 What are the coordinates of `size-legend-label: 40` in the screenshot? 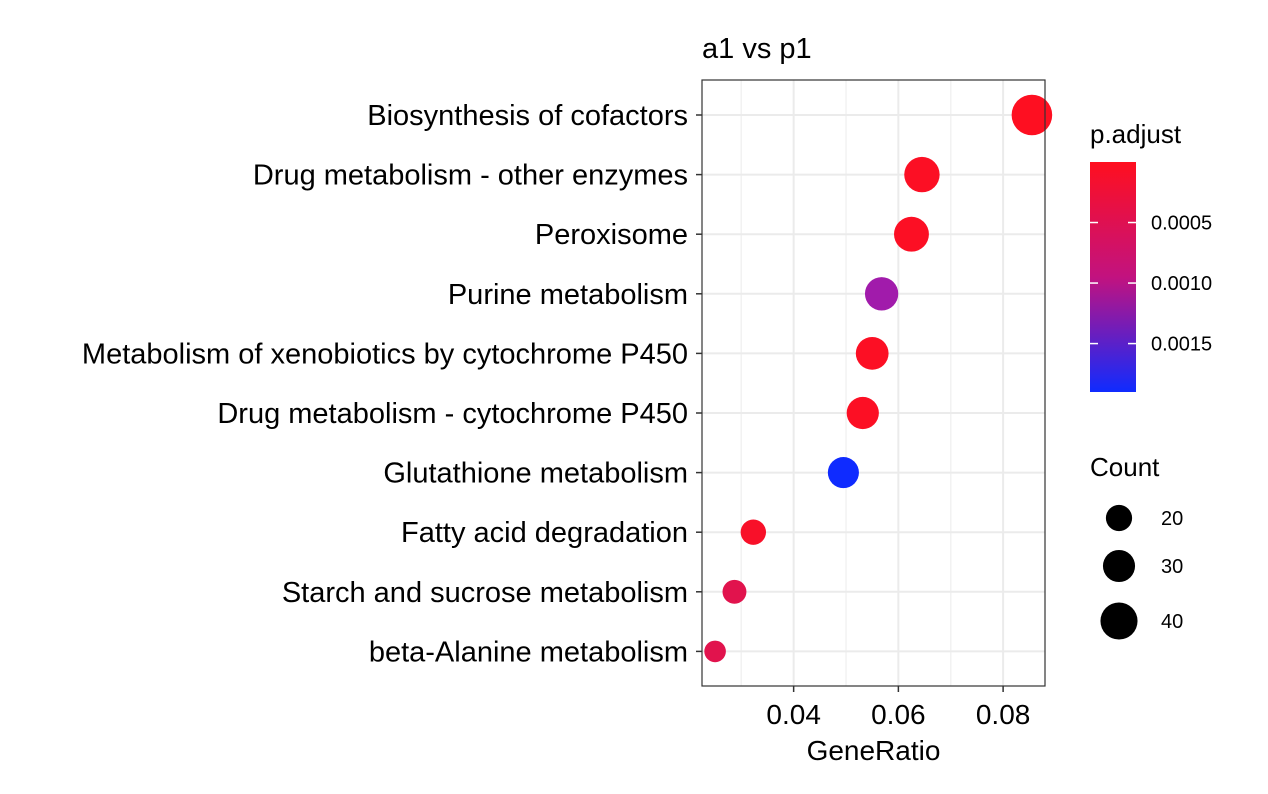 It's located at (1172, 622).